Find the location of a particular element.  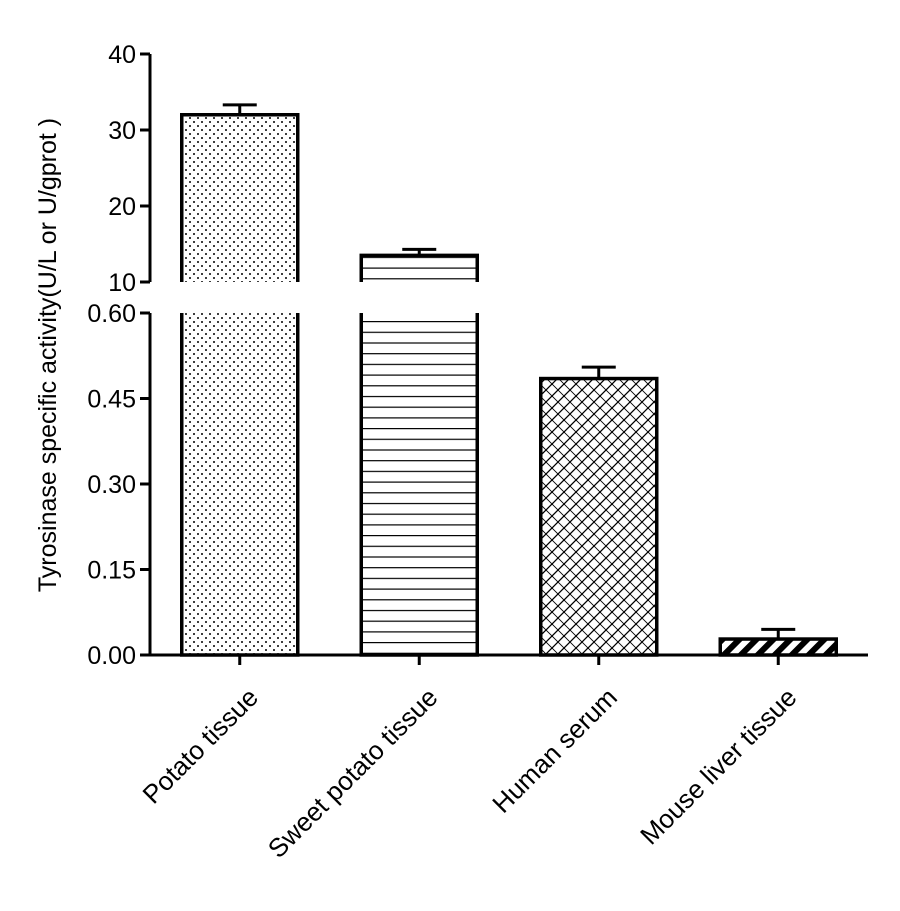

y-lower-tick-label: 0.15 is located at coordinates (111, 571).